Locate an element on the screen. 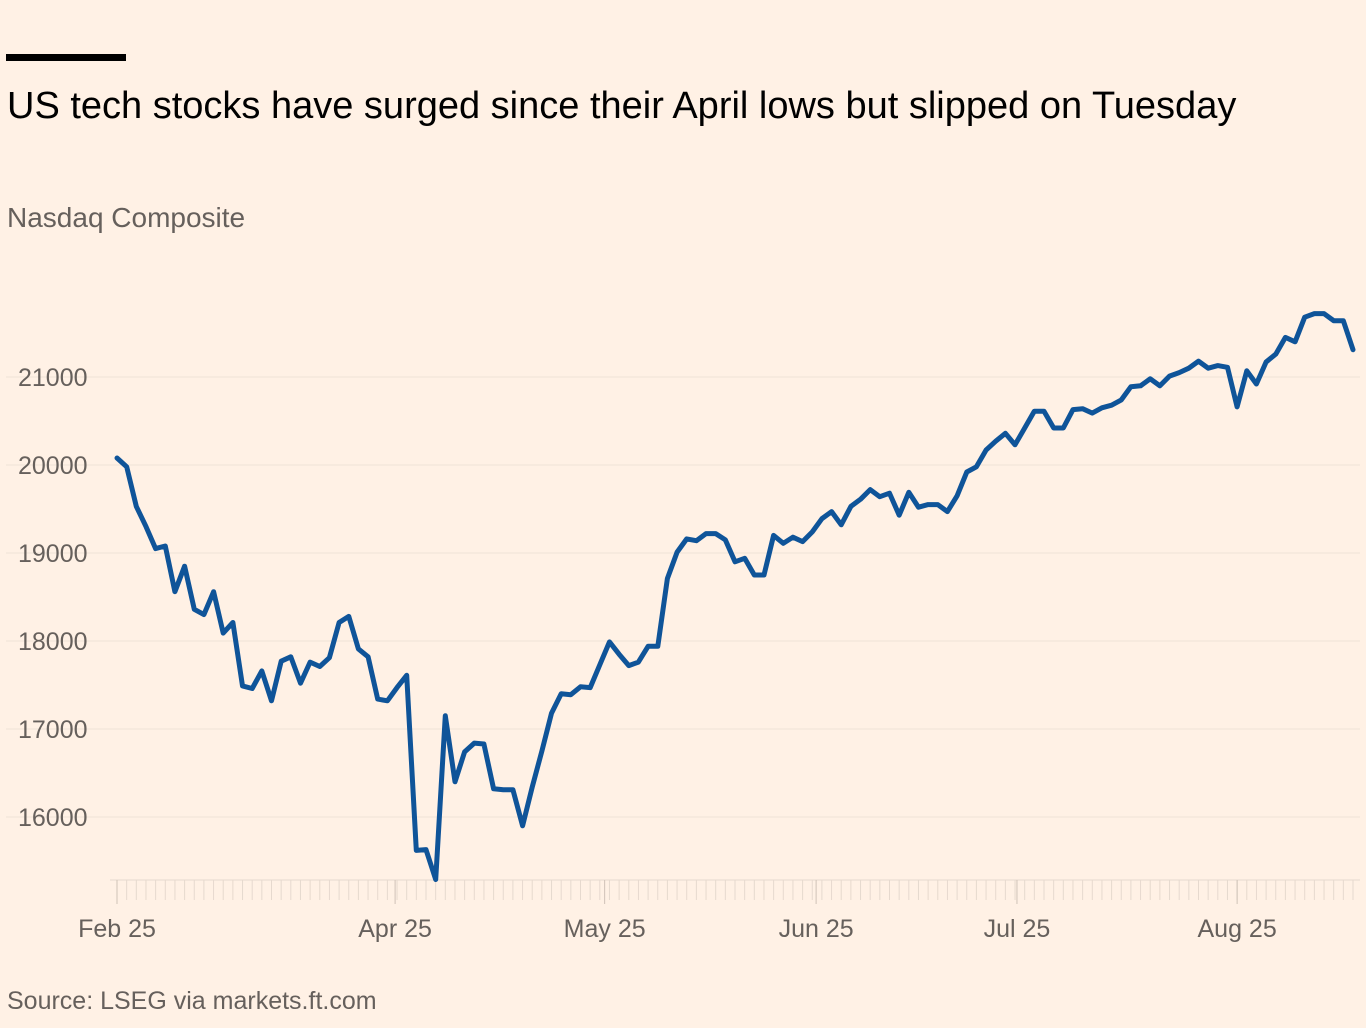  x-tick-label: Jul 25 is located at coordinates (1017, 929).